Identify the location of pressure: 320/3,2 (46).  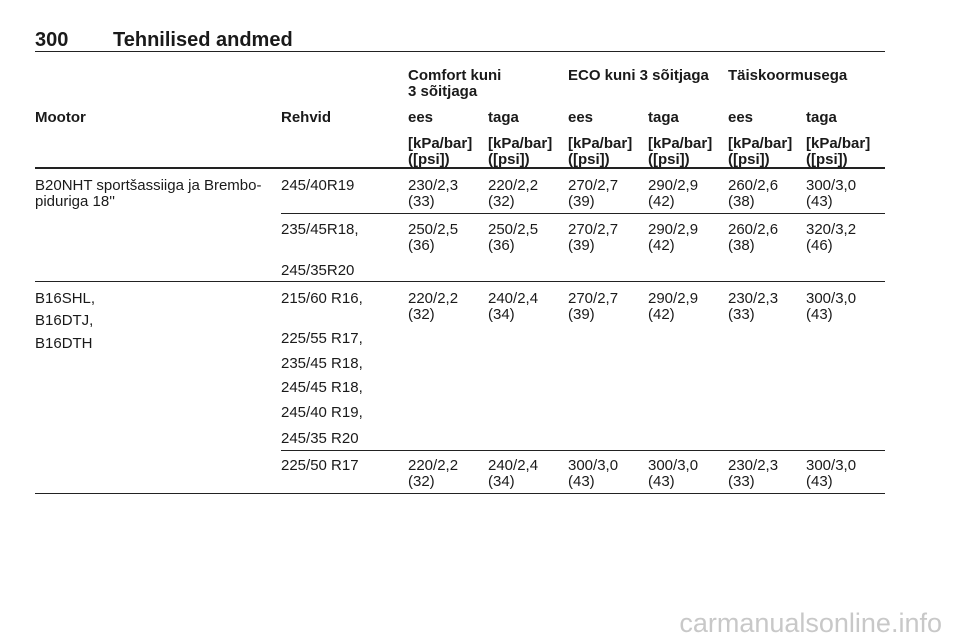
(831, 237).